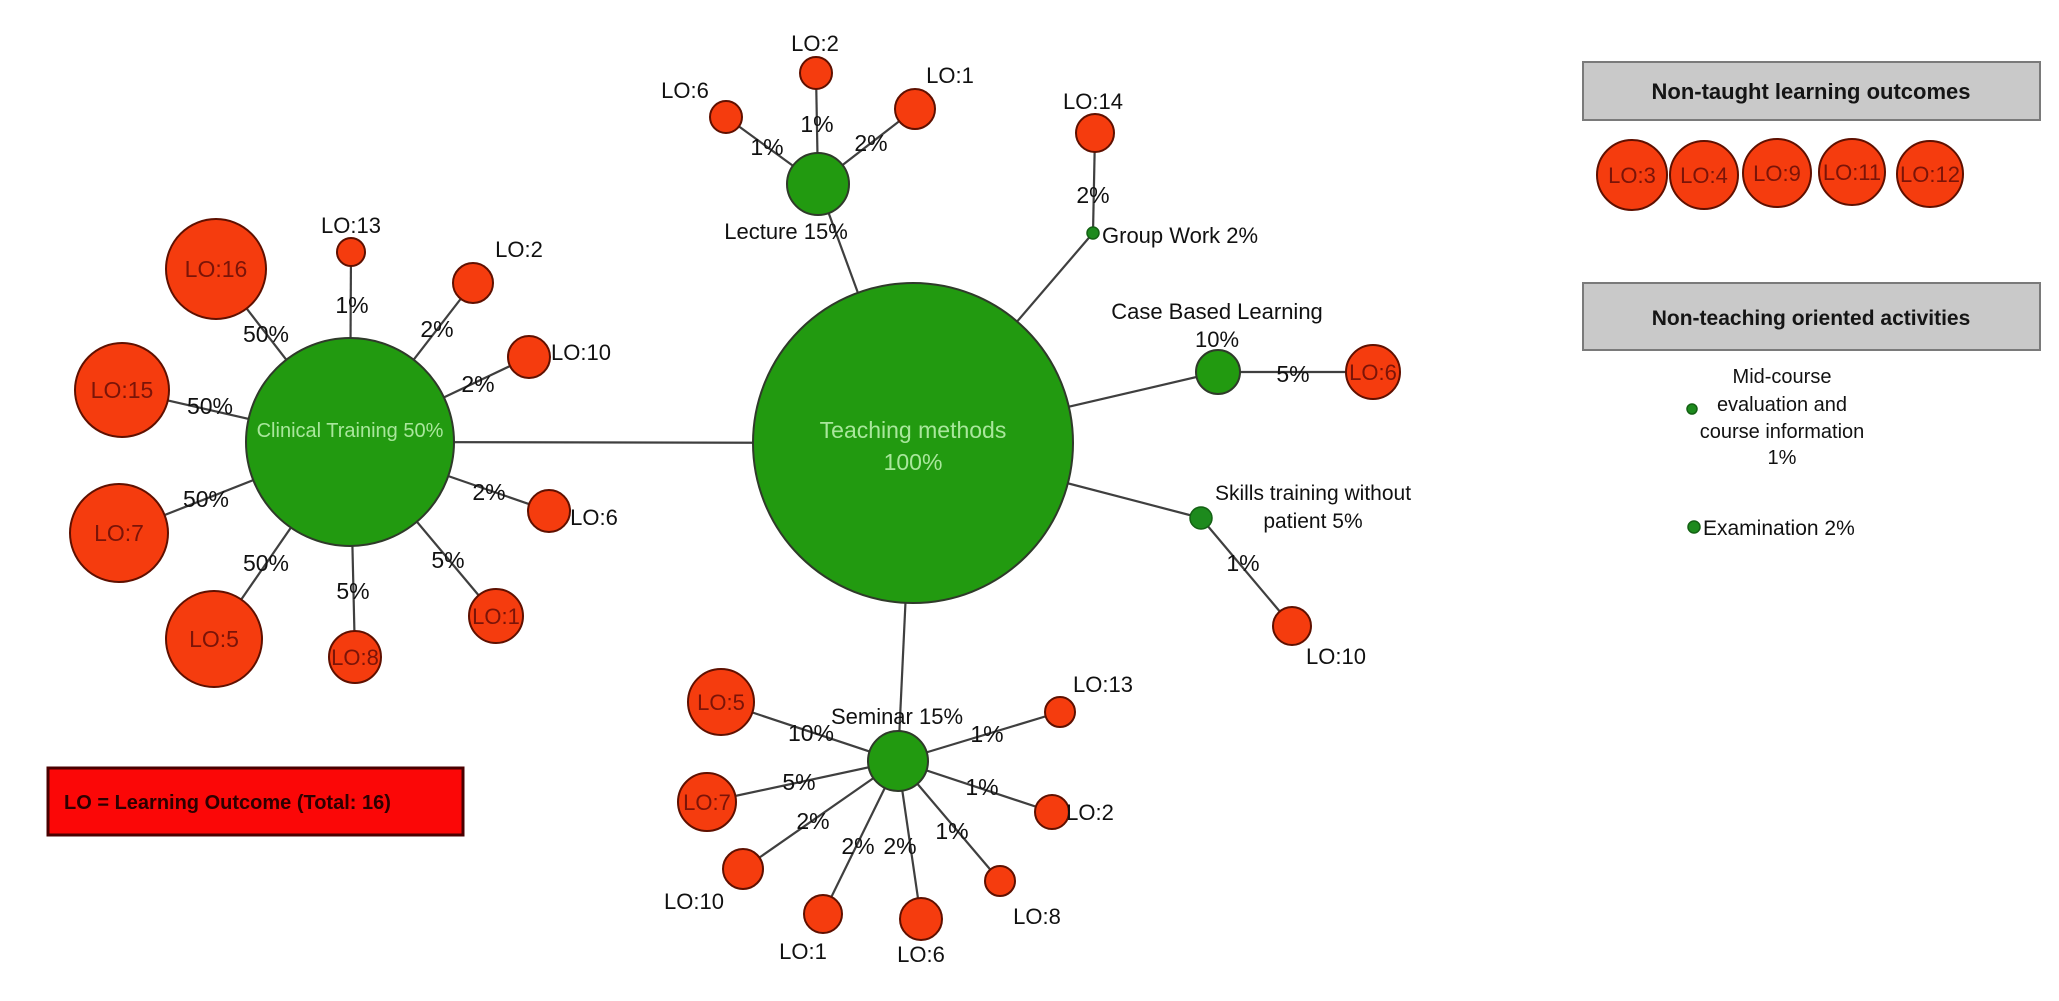 This screenshot has width=2059, height=1001. What do you see at coordinates (721, 702) in the screenshot?
I see `seminar-lo5-label: LO:5` at bounding box center [721, 702].